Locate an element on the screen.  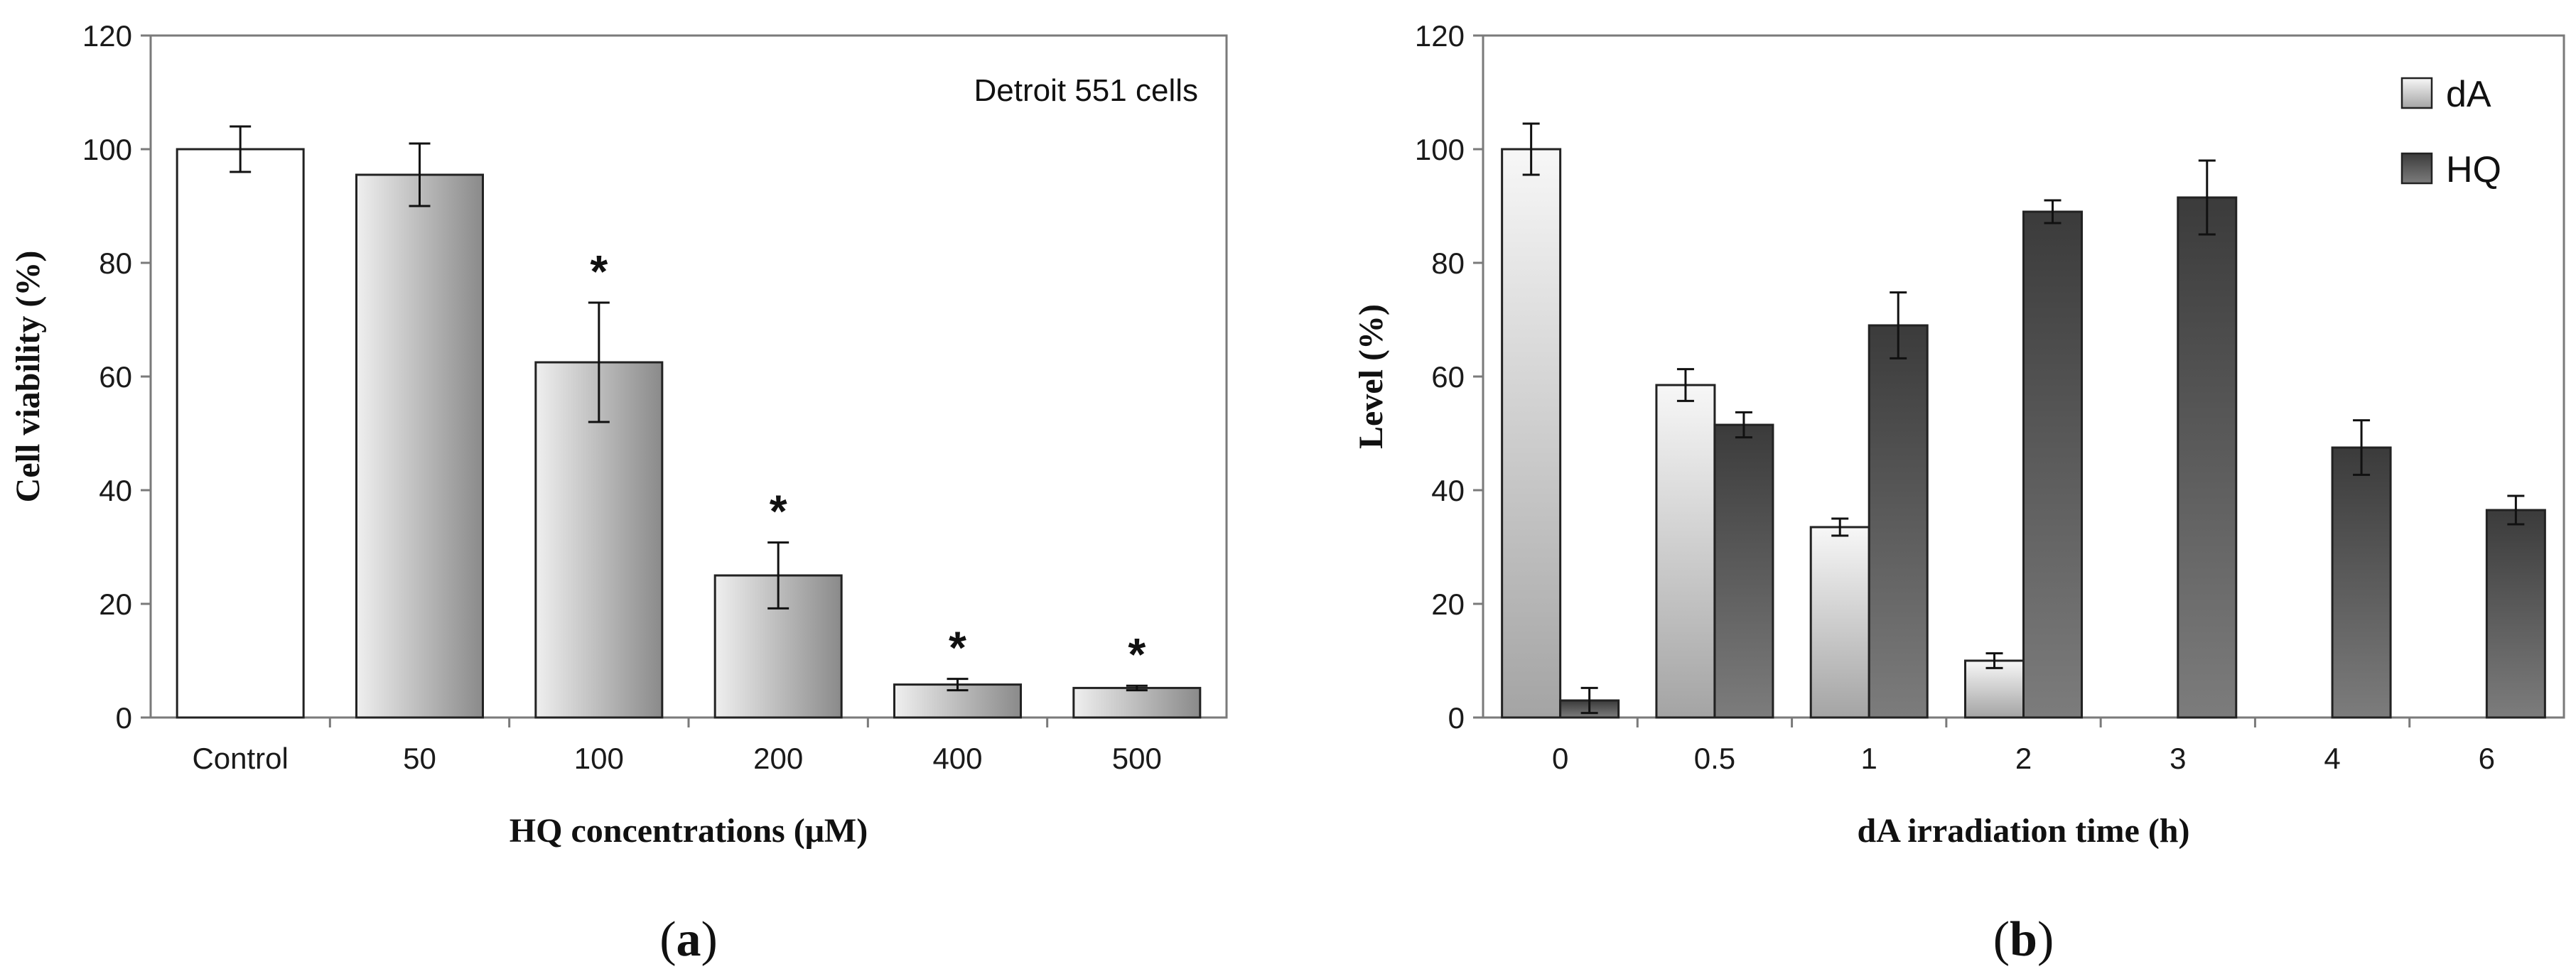
x-tick-label-6: 6 is located at coordinates (2487, 758).